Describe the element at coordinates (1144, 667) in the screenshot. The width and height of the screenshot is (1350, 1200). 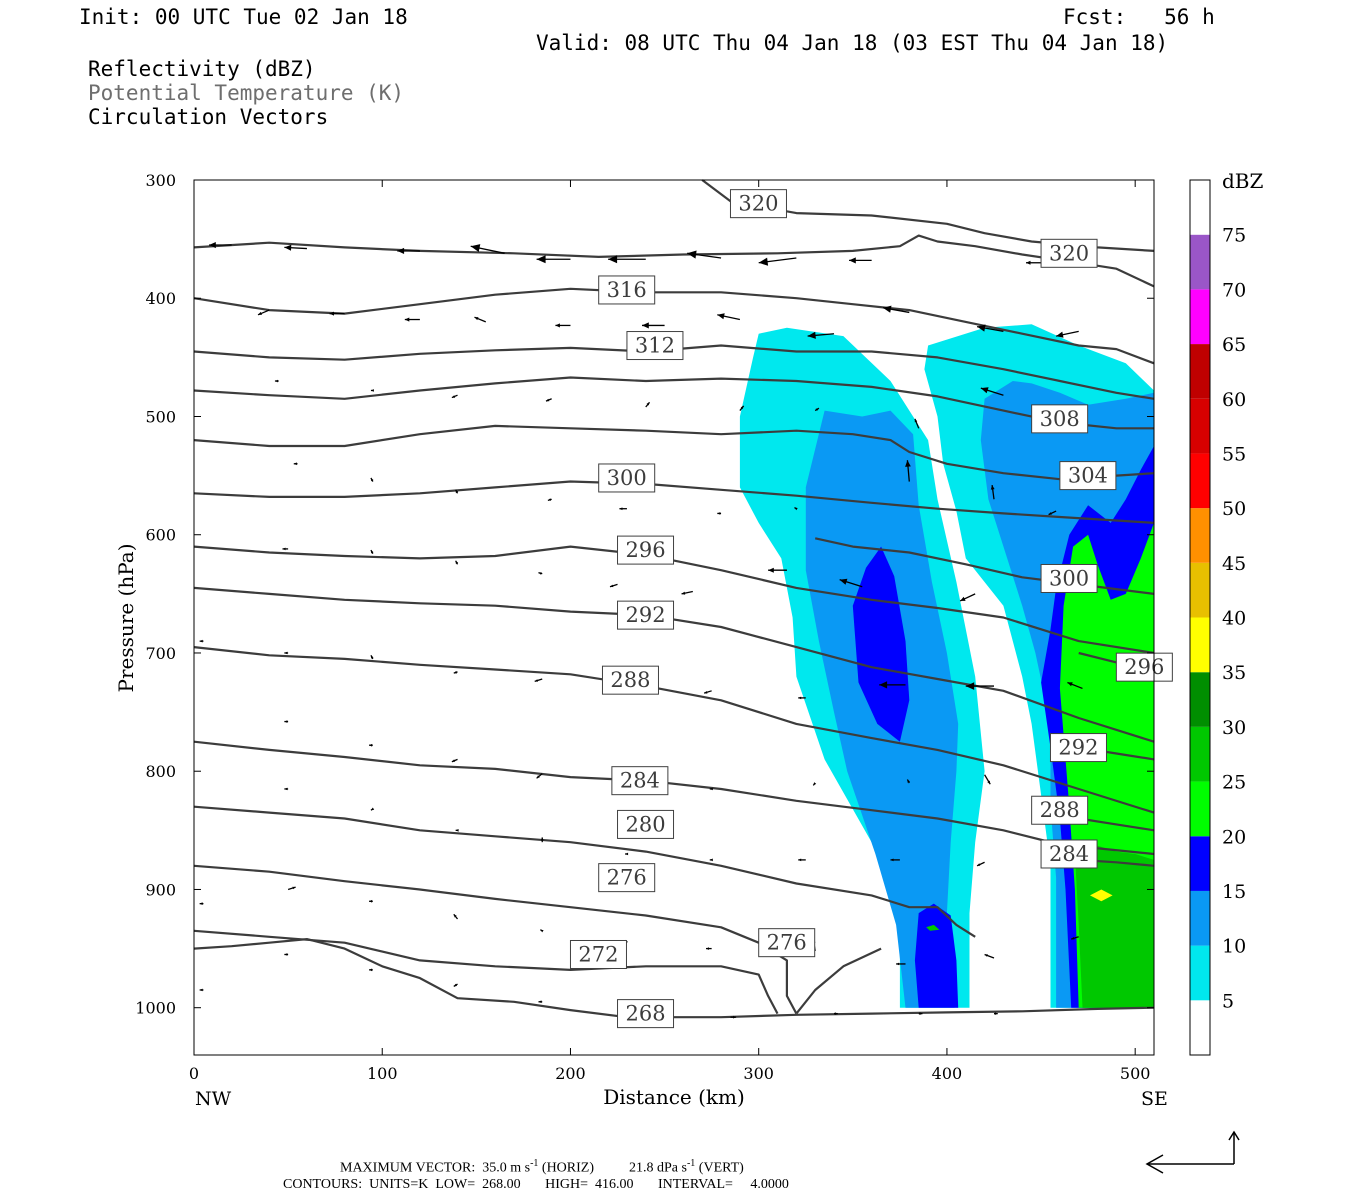
I see `contour-label-296: 296` at that location.